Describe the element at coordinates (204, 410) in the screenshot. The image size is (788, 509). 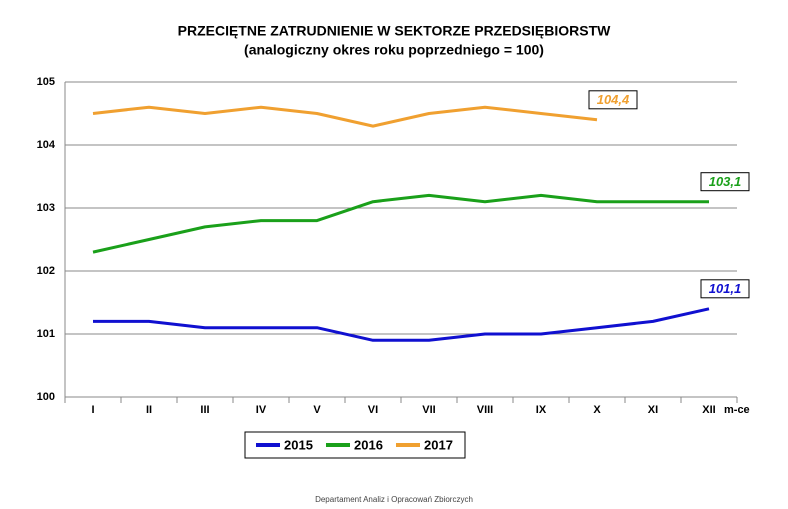
I see `x-tick-label: III` at that location.